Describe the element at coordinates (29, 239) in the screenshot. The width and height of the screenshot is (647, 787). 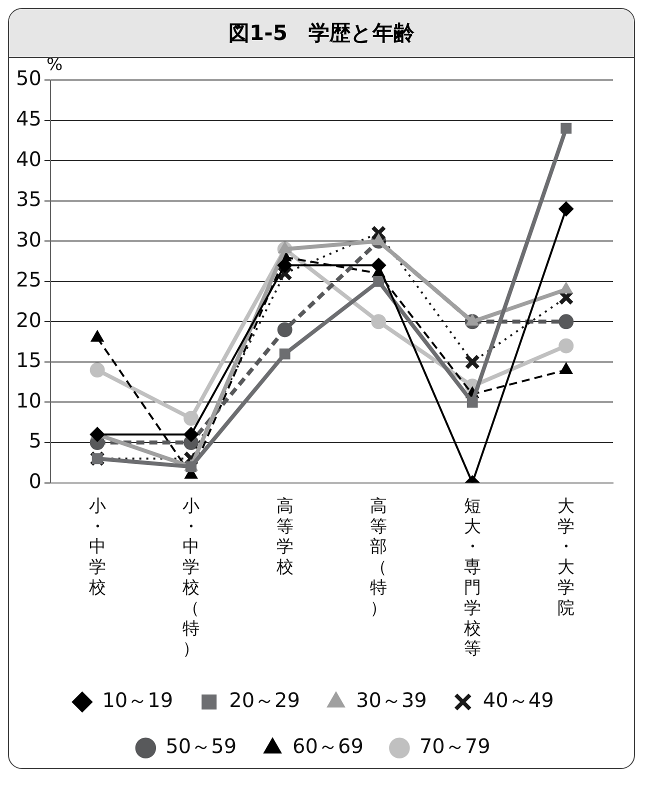
I see `y-tick-label: 30` at that location.